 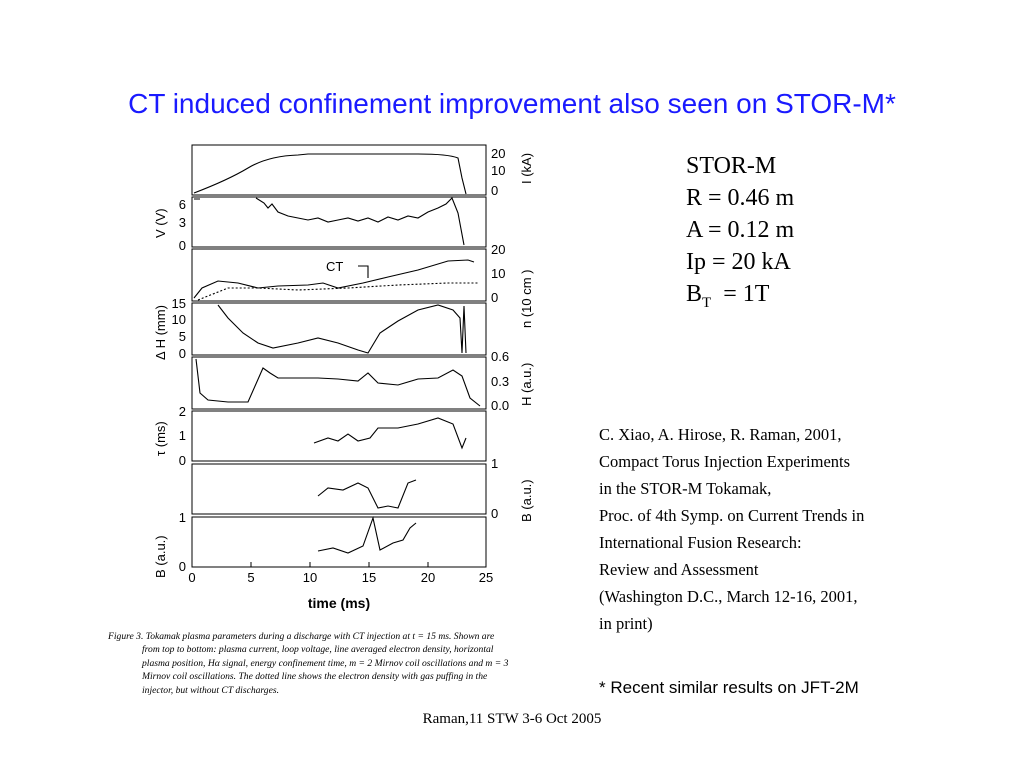 I want to click on x-tick-label: 20, so click(x=428, y=577).